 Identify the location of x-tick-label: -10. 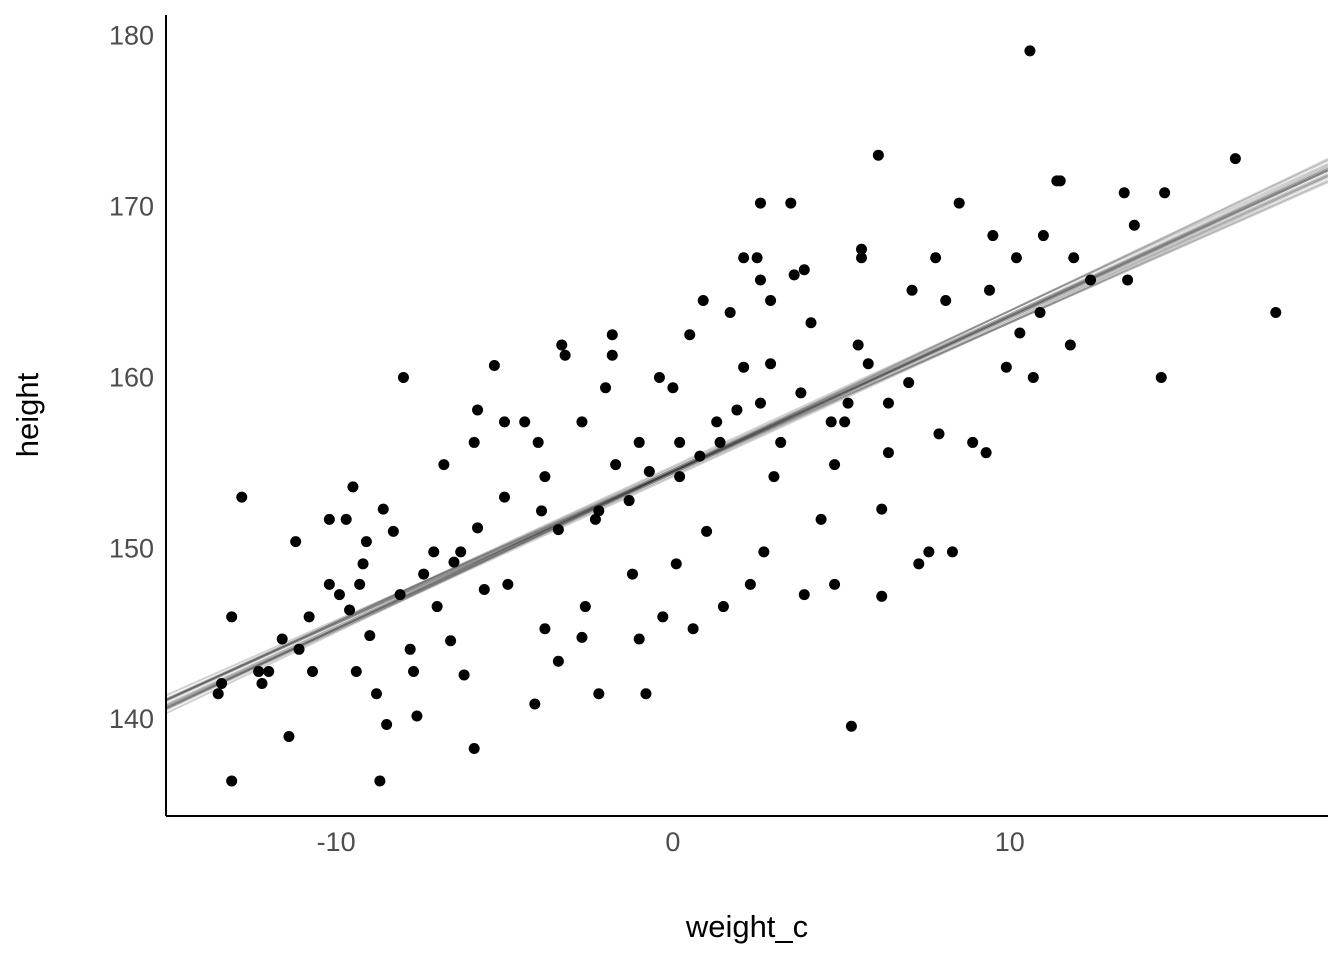
(336, 842).